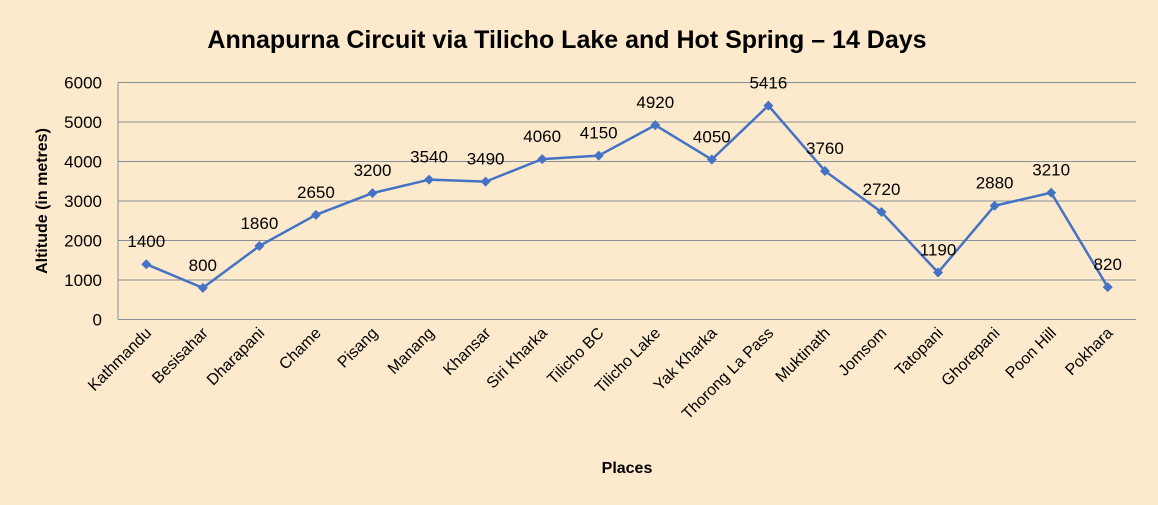 This screenshot has height=505, width=1158. I want to click on data-label: 3210, so click(1051, 170).